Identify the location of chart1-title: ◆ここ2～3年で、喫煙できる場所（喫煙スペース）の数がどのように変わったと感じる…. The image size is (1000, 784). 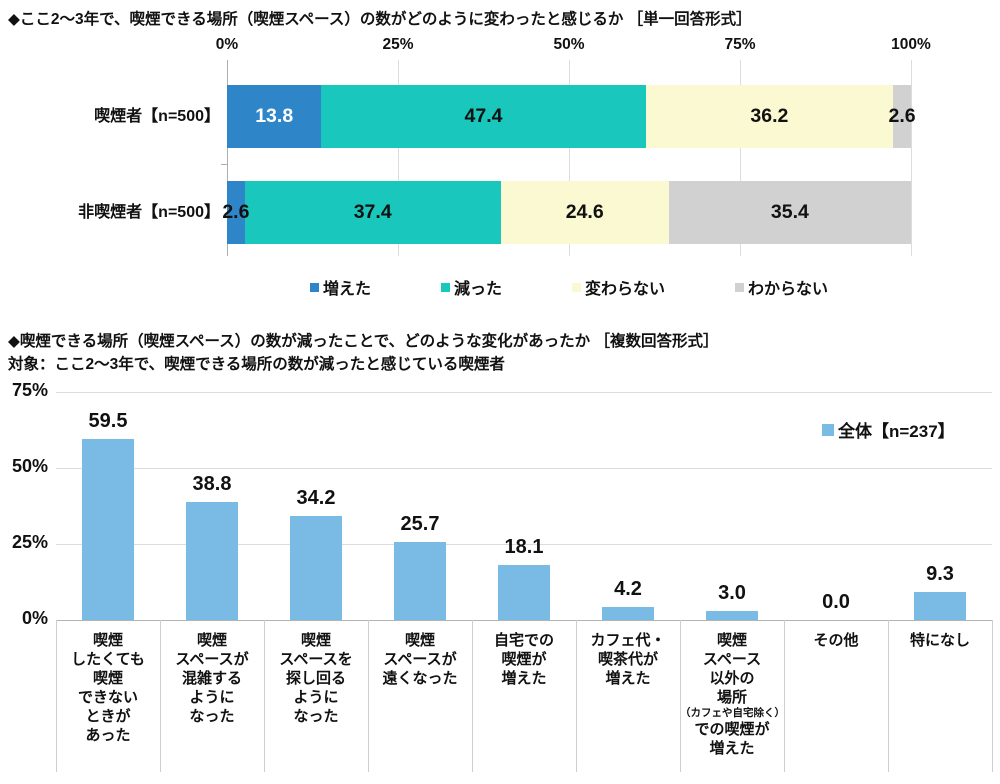
(380, 19).